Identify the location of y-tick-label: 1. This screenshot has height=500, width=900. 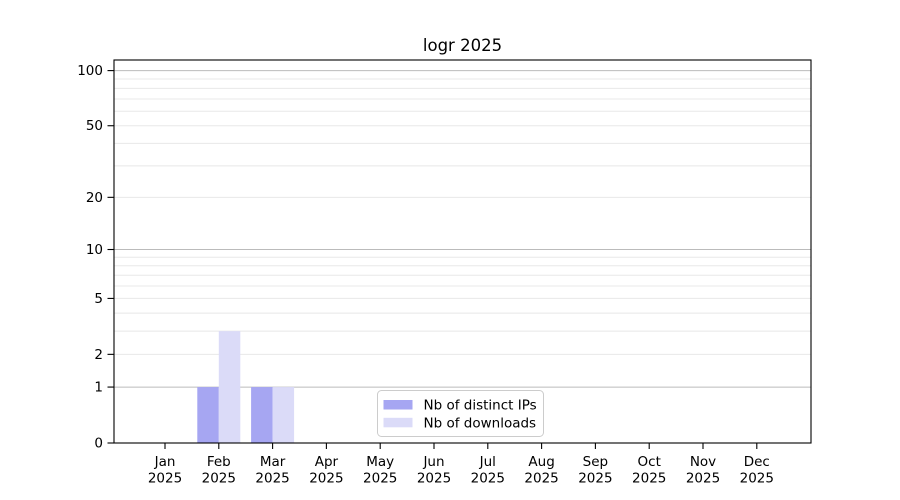
(98, 388).